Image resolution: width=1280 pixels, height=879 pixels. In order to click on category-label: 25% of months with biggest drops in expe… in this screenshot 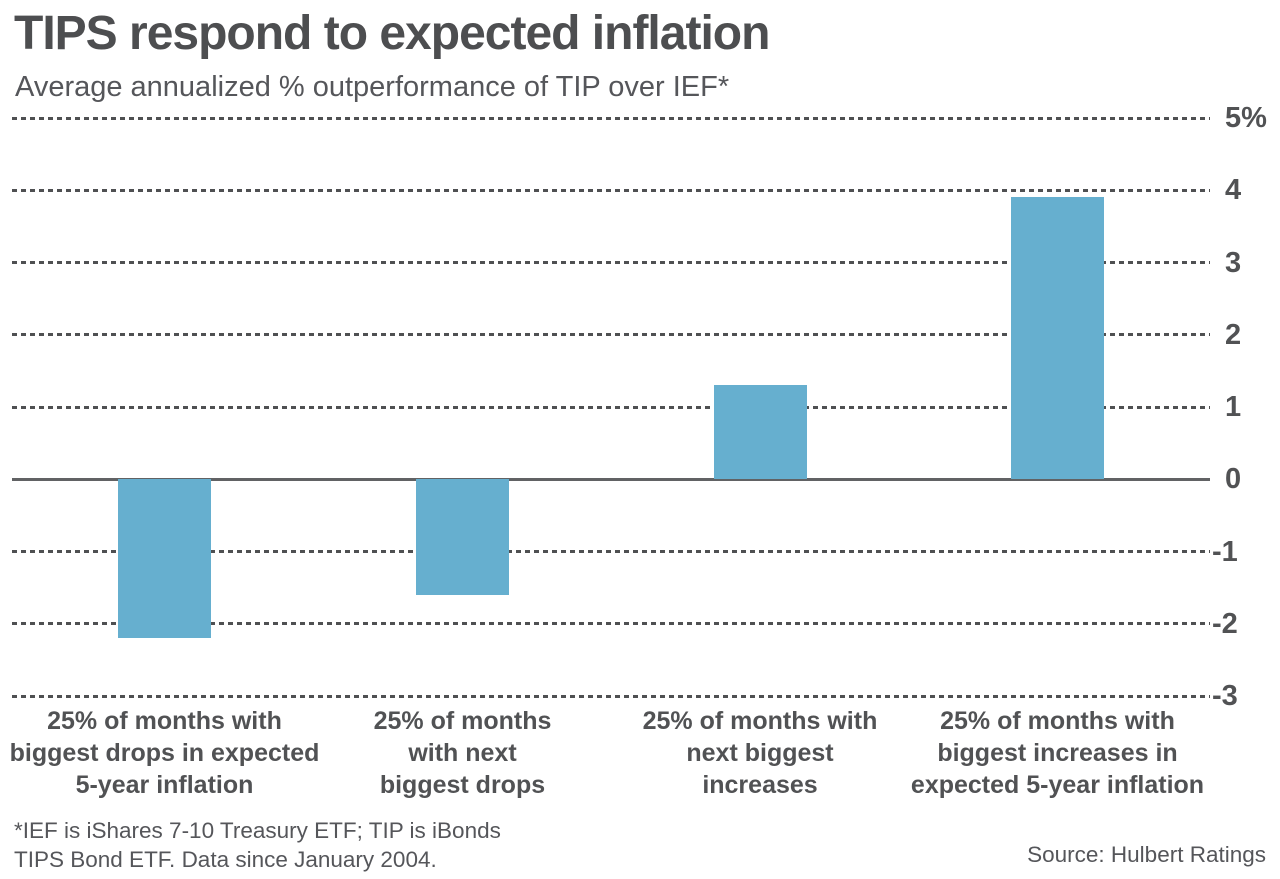, I will do `click(164, 753)`.